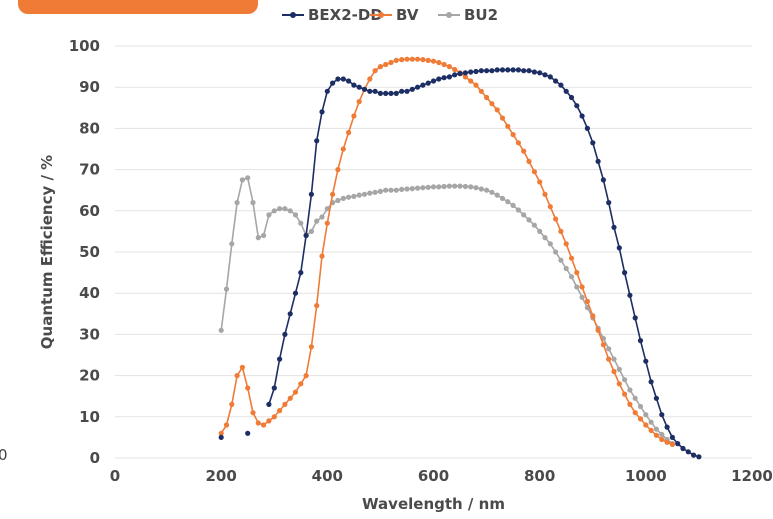  I want to click on y-tick-label: 10, so click(89, 417).